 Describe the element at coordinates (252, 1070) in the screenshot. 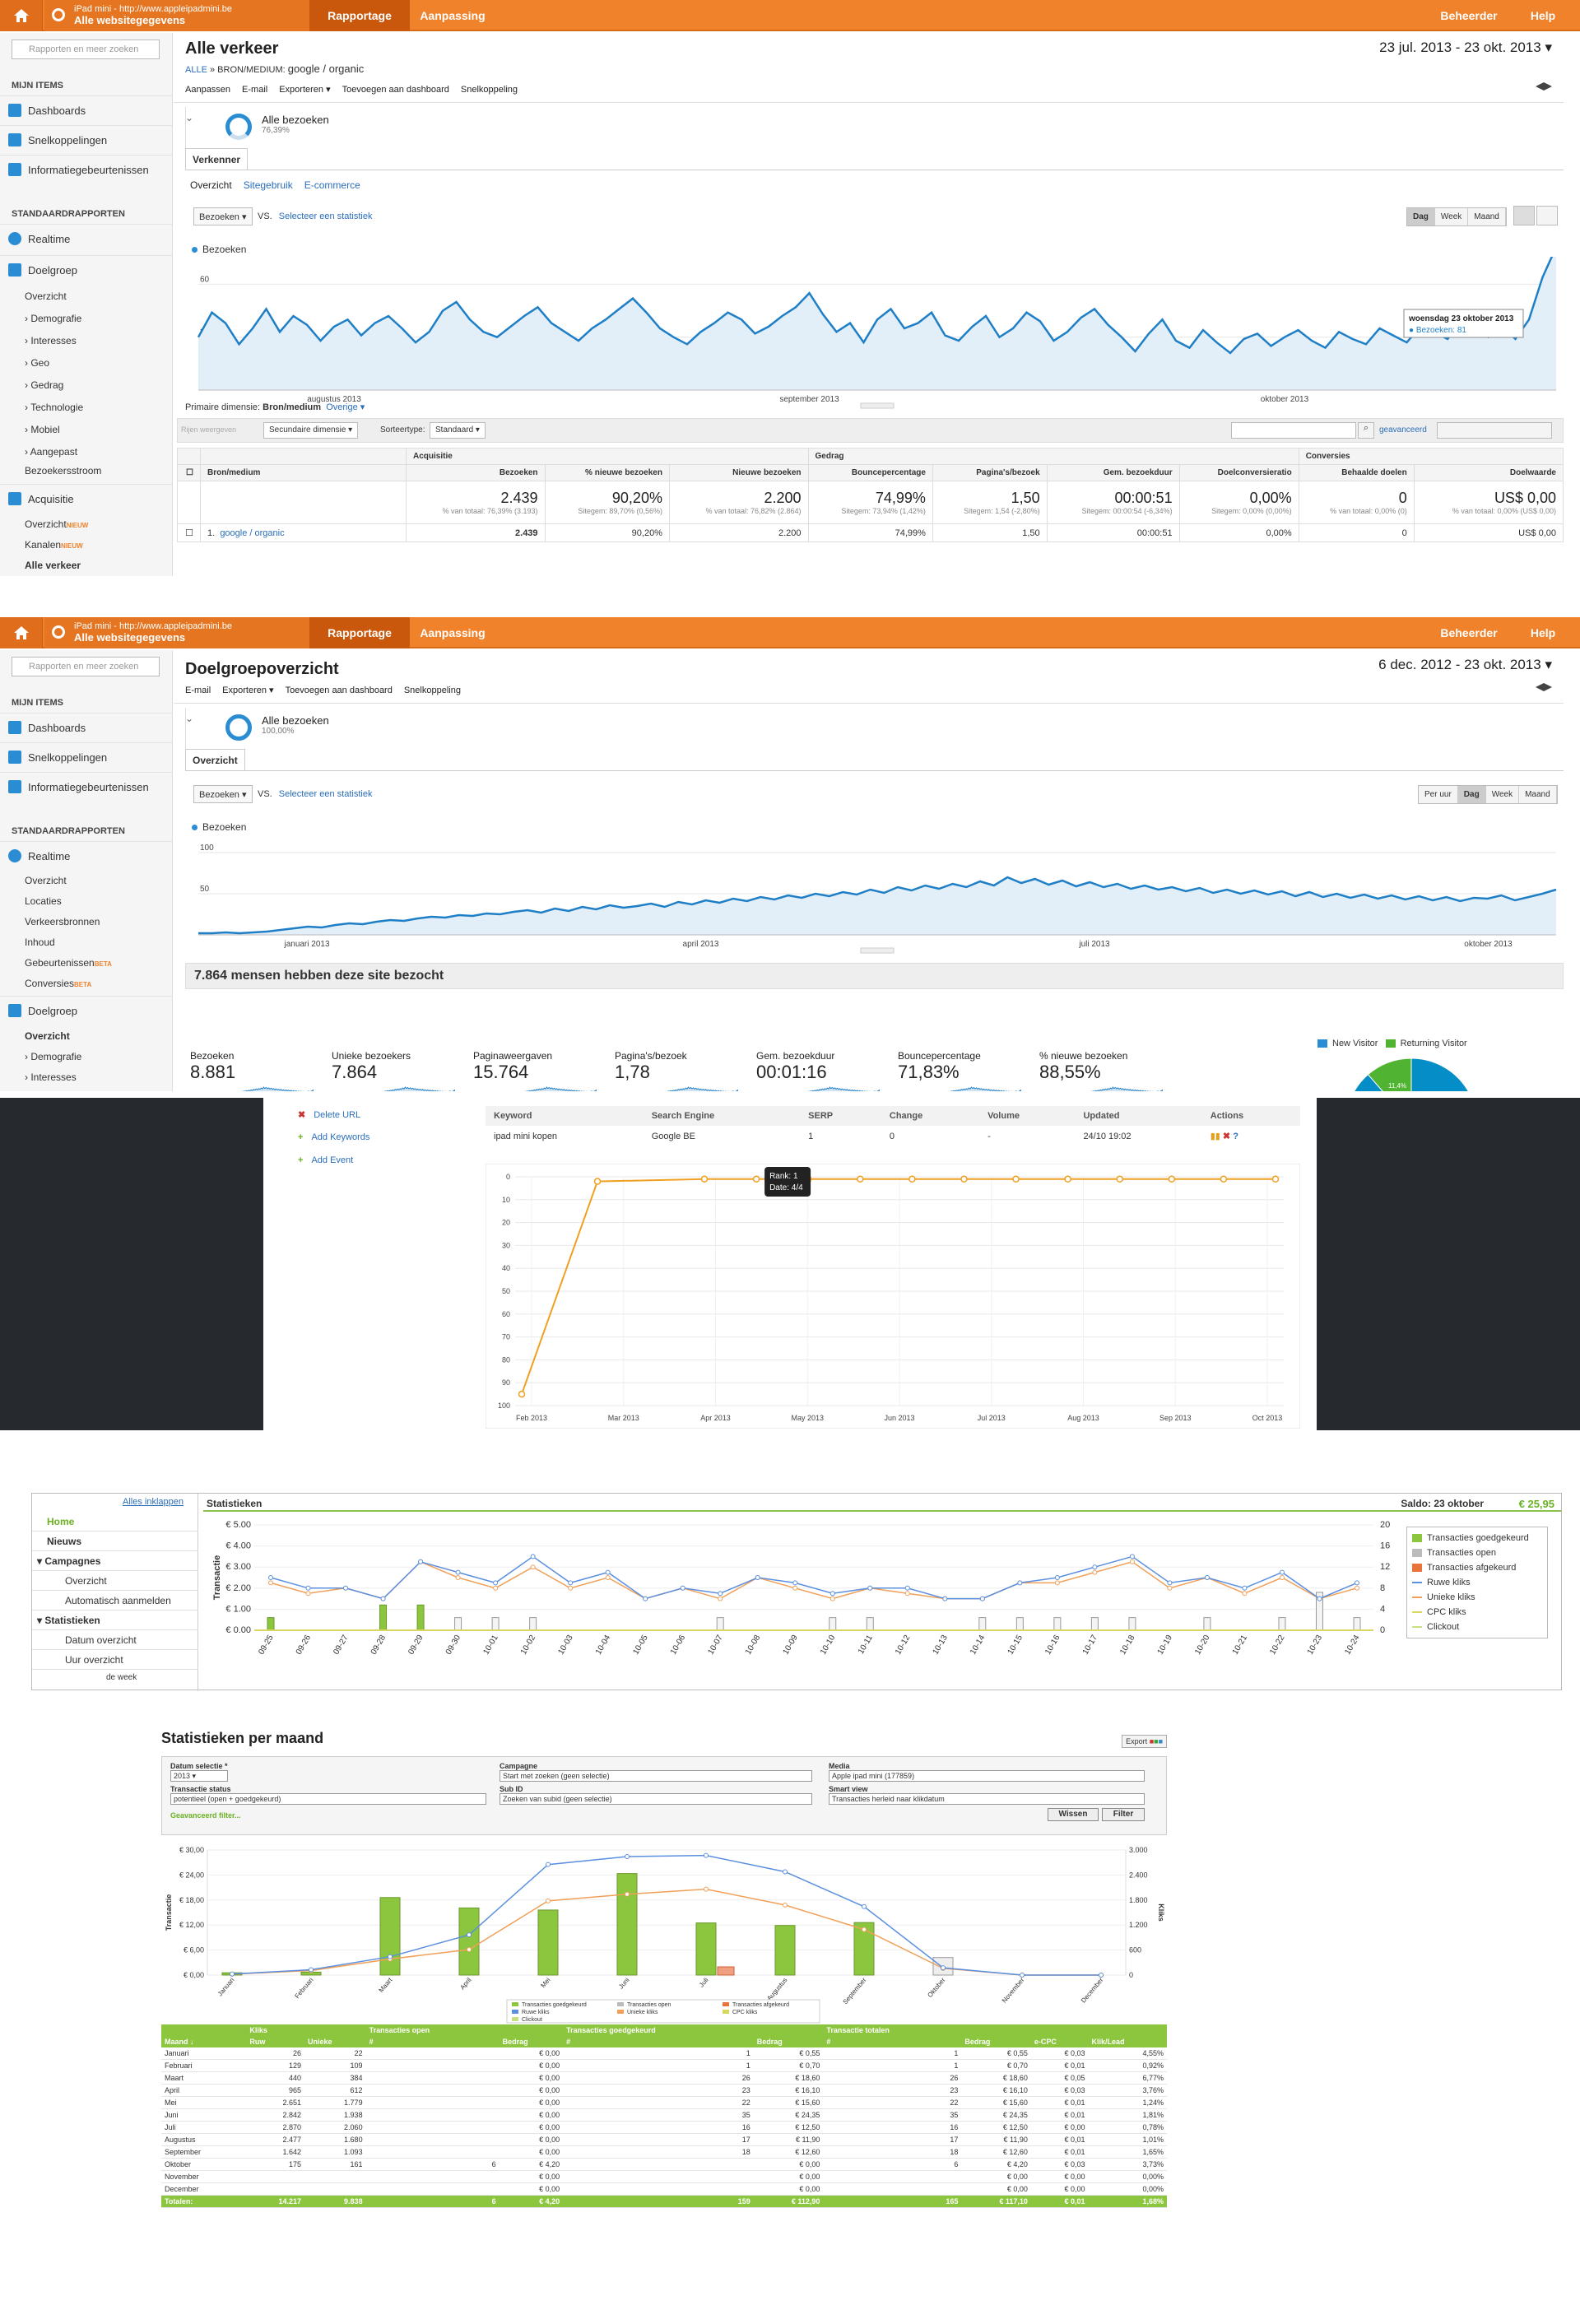

I see `metric-card: Bezoeken 8.881` at that location.